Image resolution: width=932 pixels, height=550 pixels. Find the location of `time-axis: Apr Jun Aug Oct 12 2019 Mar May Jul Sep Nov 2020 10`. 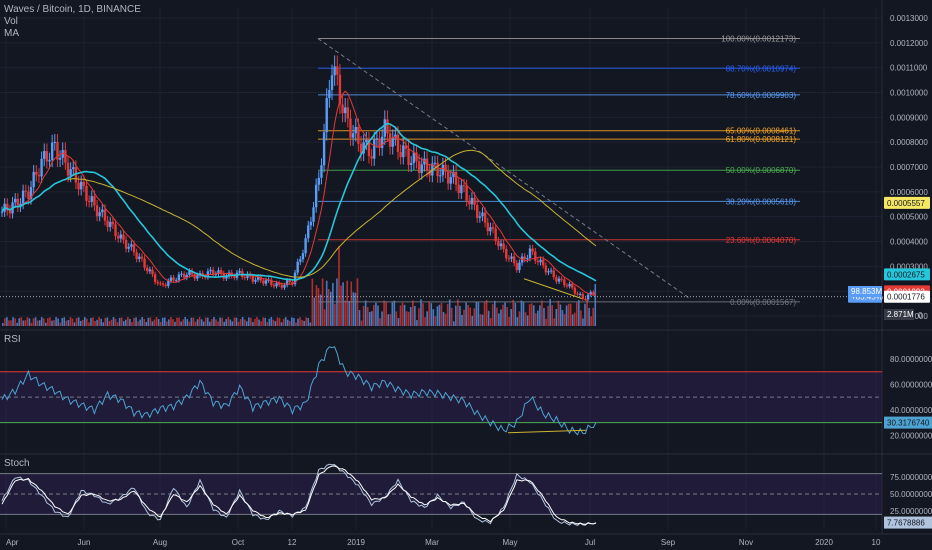

time-axis: Apr Jun Aug Oct 12 2019 Mar May Jul Sep Nov 2020 10 is located at coordinates (443, 542).